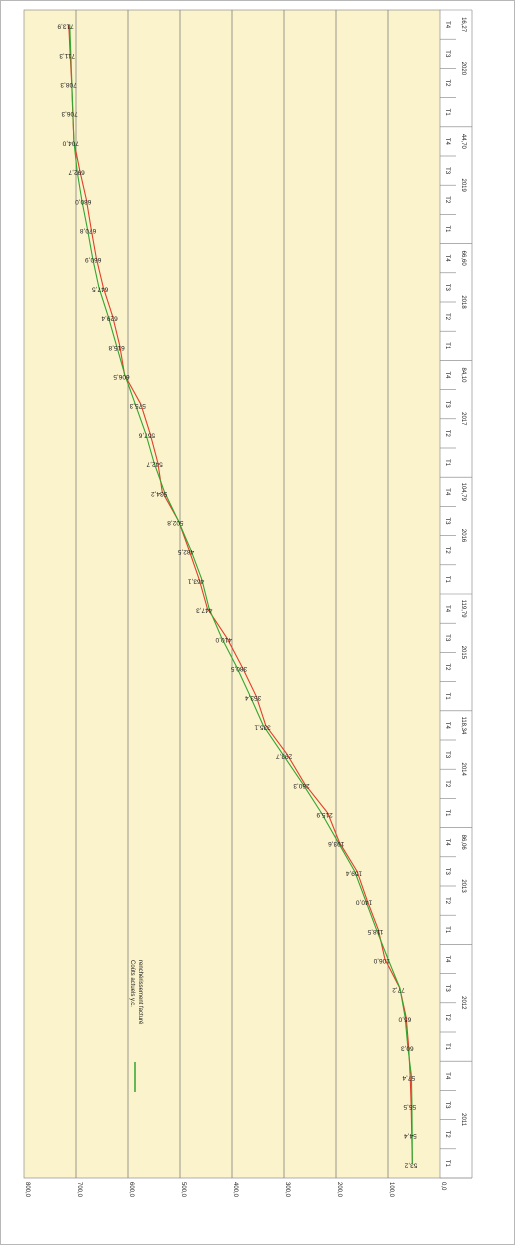 The image size is (515, 1250). What do you see at coordinates (146, 434) in the screenshot?
I see `data-label: 557,6` at bounding box center [146, 434].